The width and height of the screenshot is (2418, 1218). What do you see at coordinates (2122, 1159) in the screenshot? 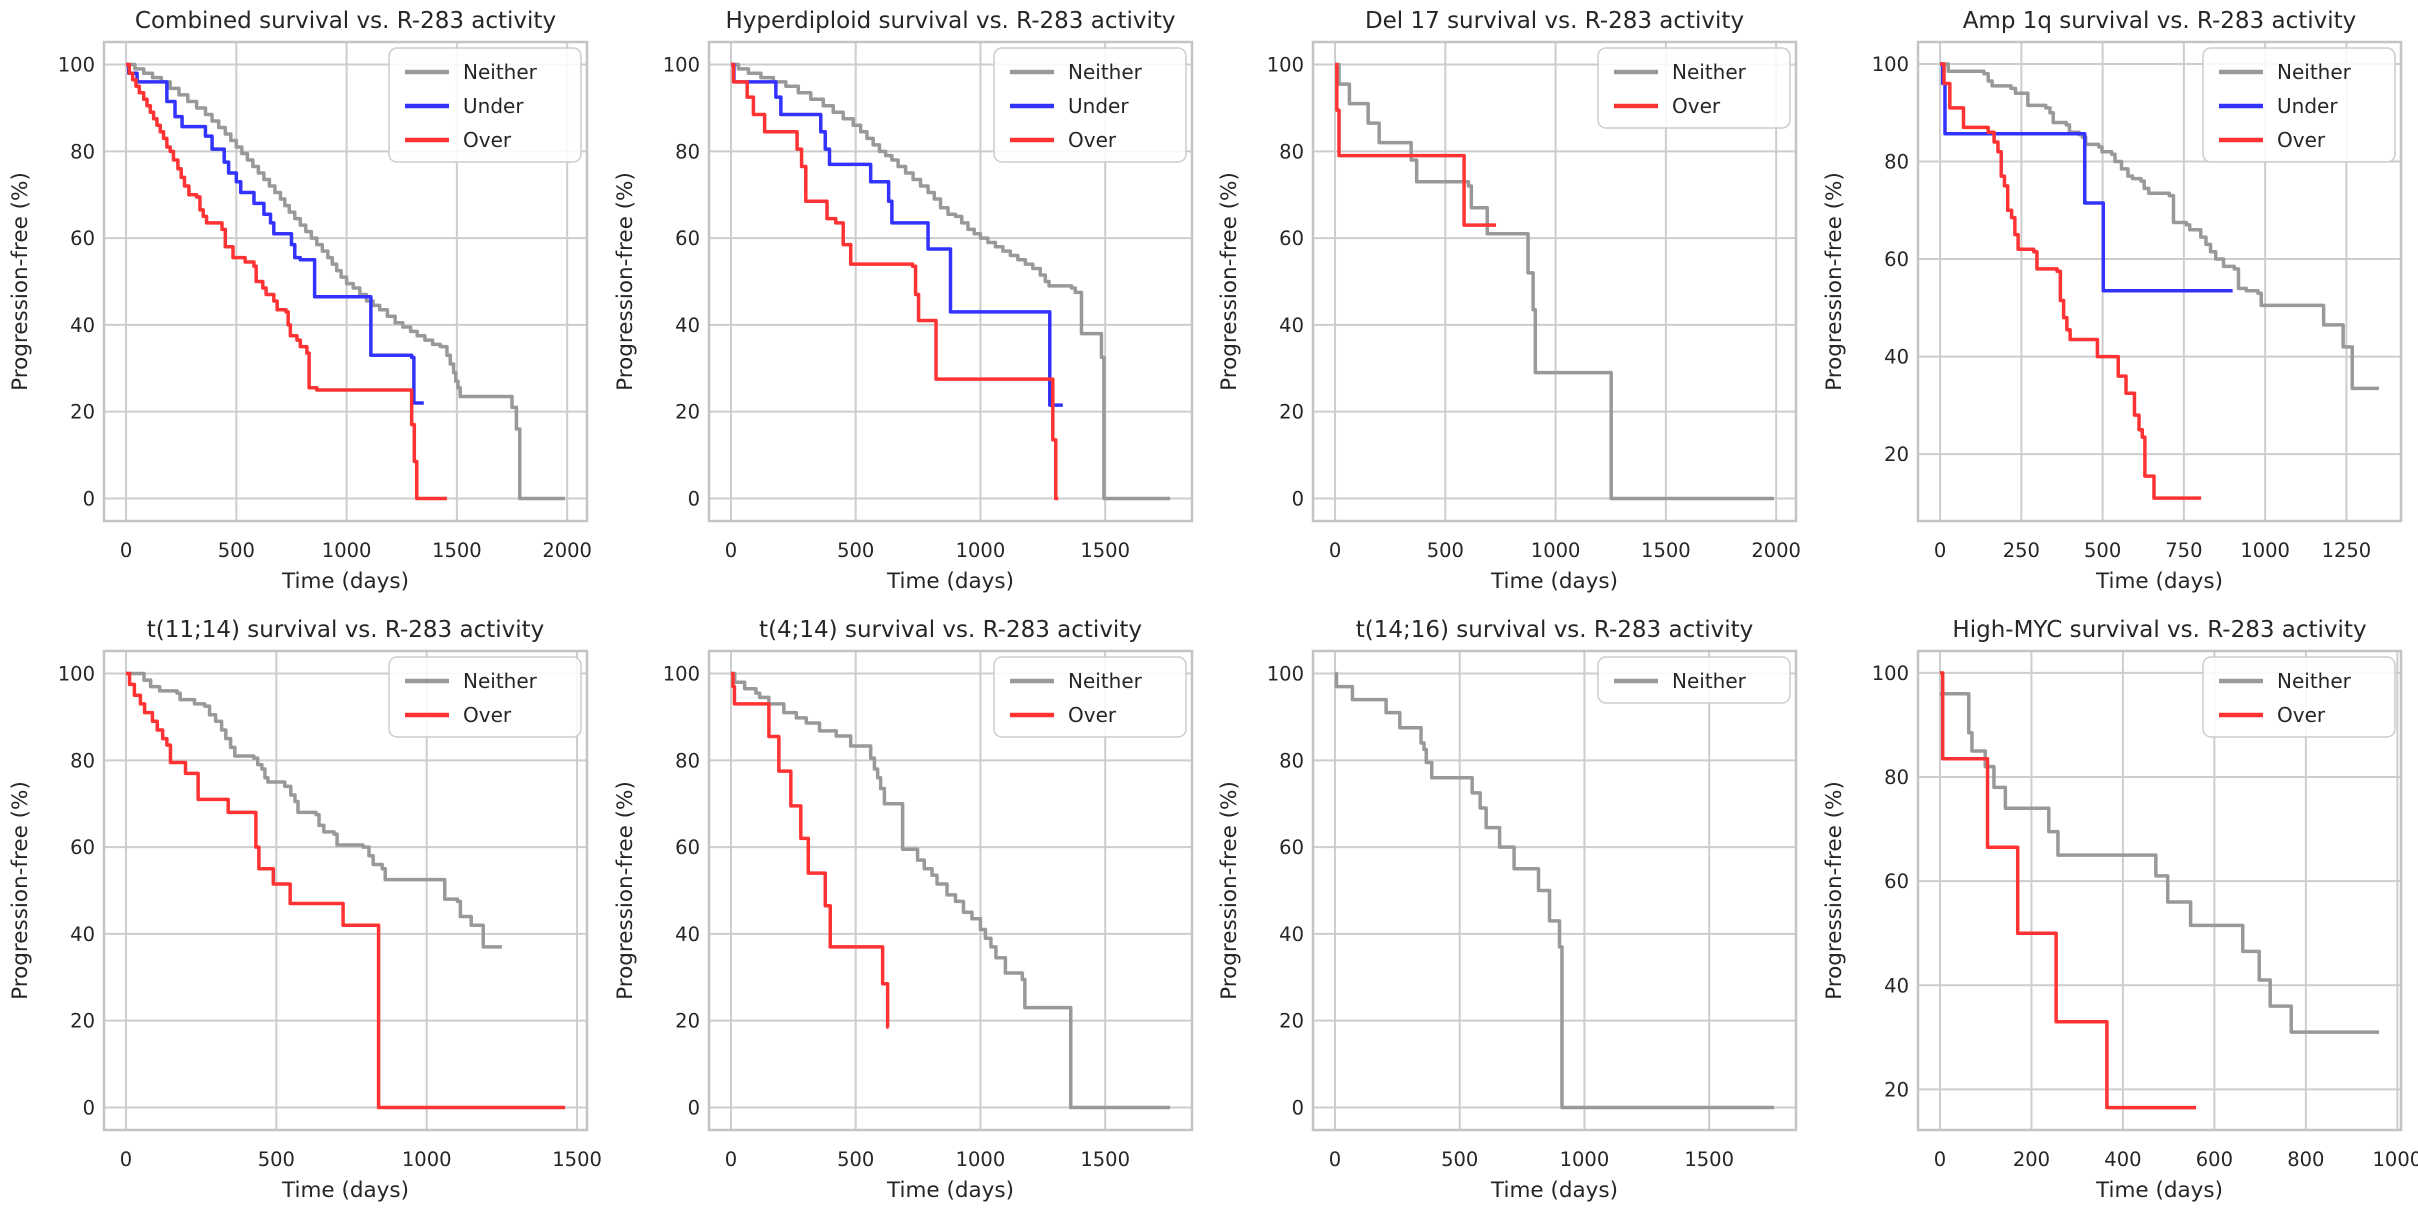
I see `x-tick-label: 400` at bounding box center [2122, 1159].